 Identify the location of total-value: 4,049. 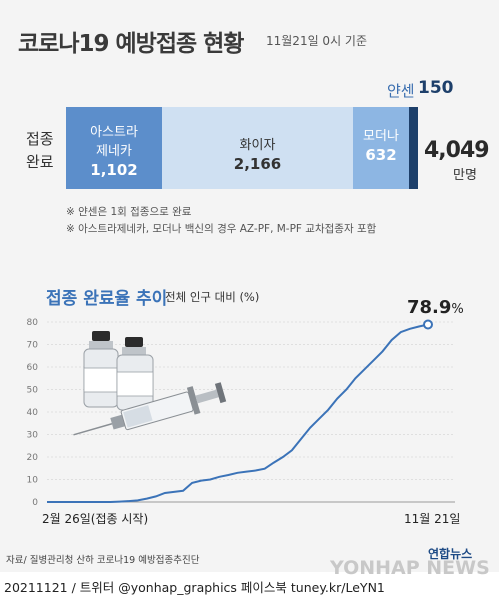
(457, 150).